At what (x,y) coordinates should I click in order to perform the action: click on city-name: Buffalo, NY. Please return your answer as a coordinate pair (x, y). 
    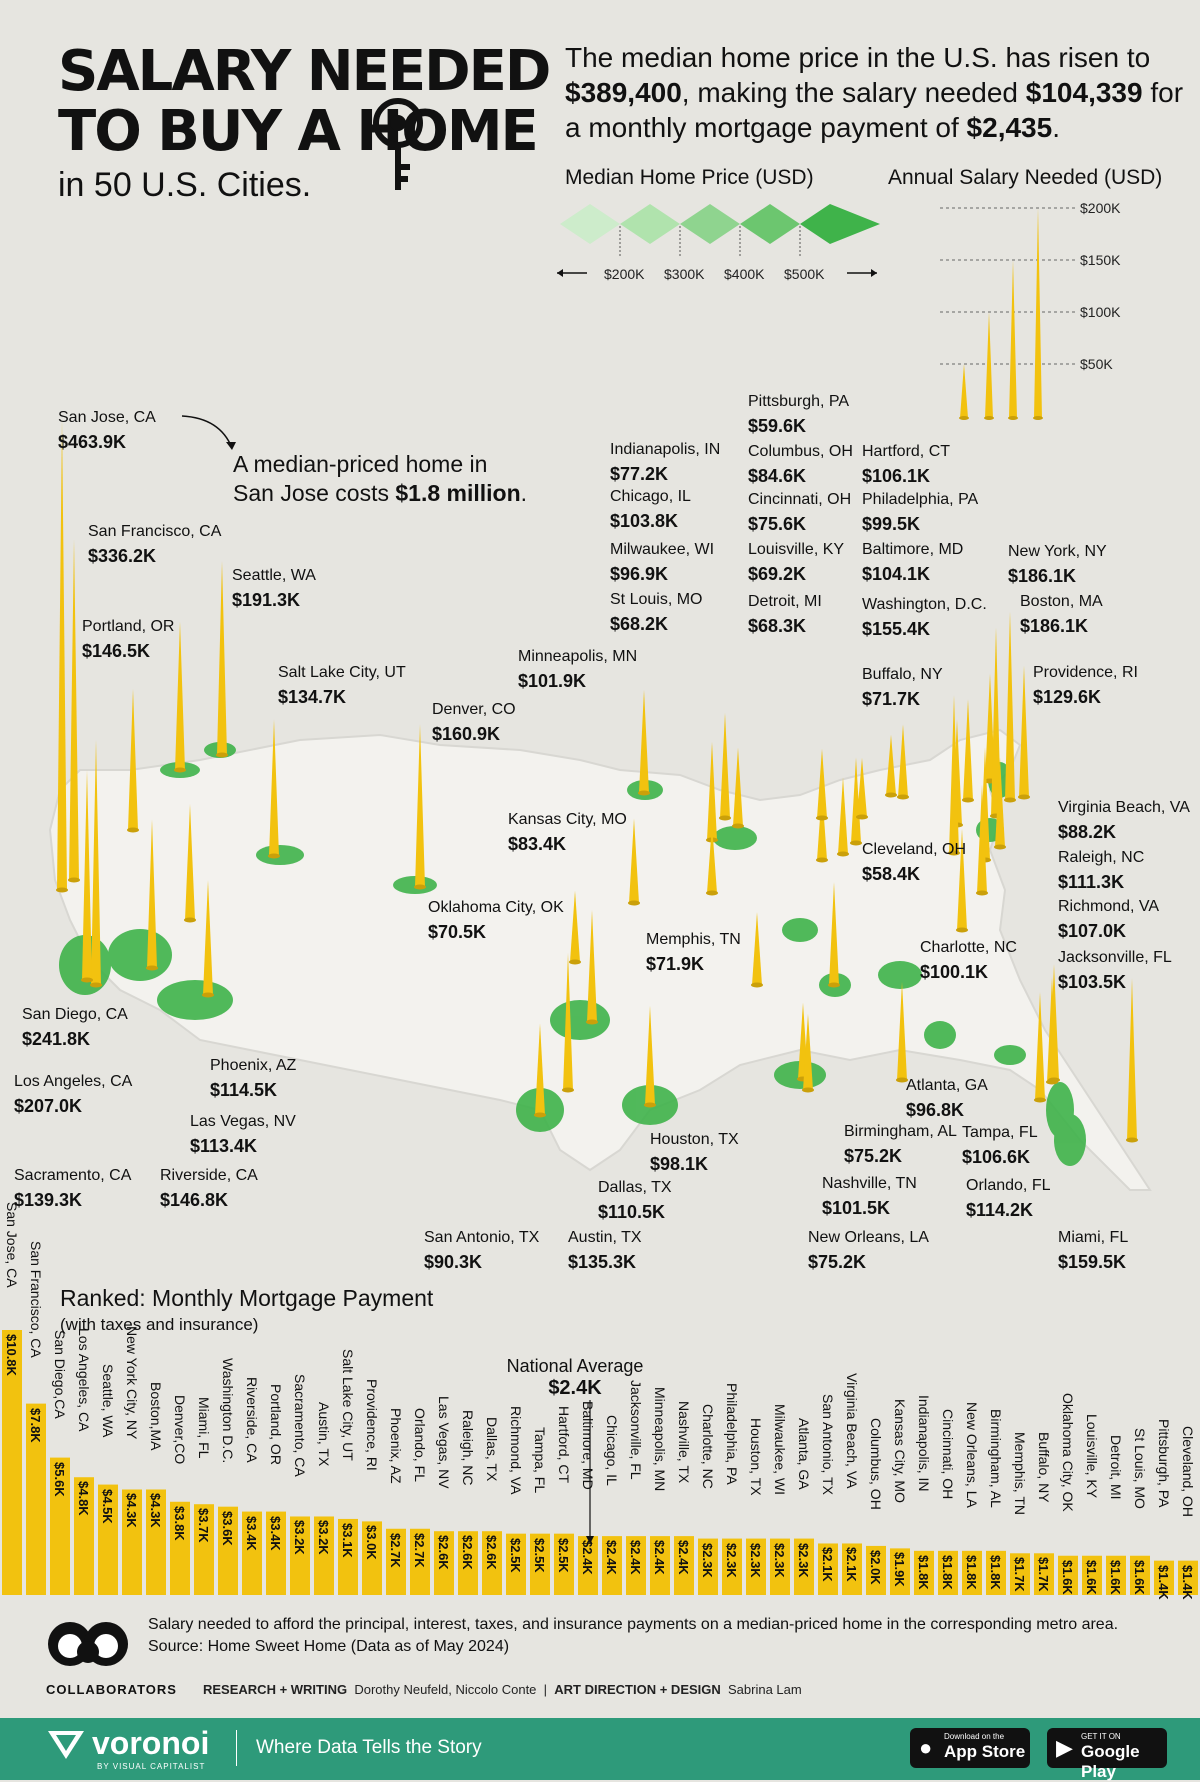
    Looking at the image, I should click on (902, 674).